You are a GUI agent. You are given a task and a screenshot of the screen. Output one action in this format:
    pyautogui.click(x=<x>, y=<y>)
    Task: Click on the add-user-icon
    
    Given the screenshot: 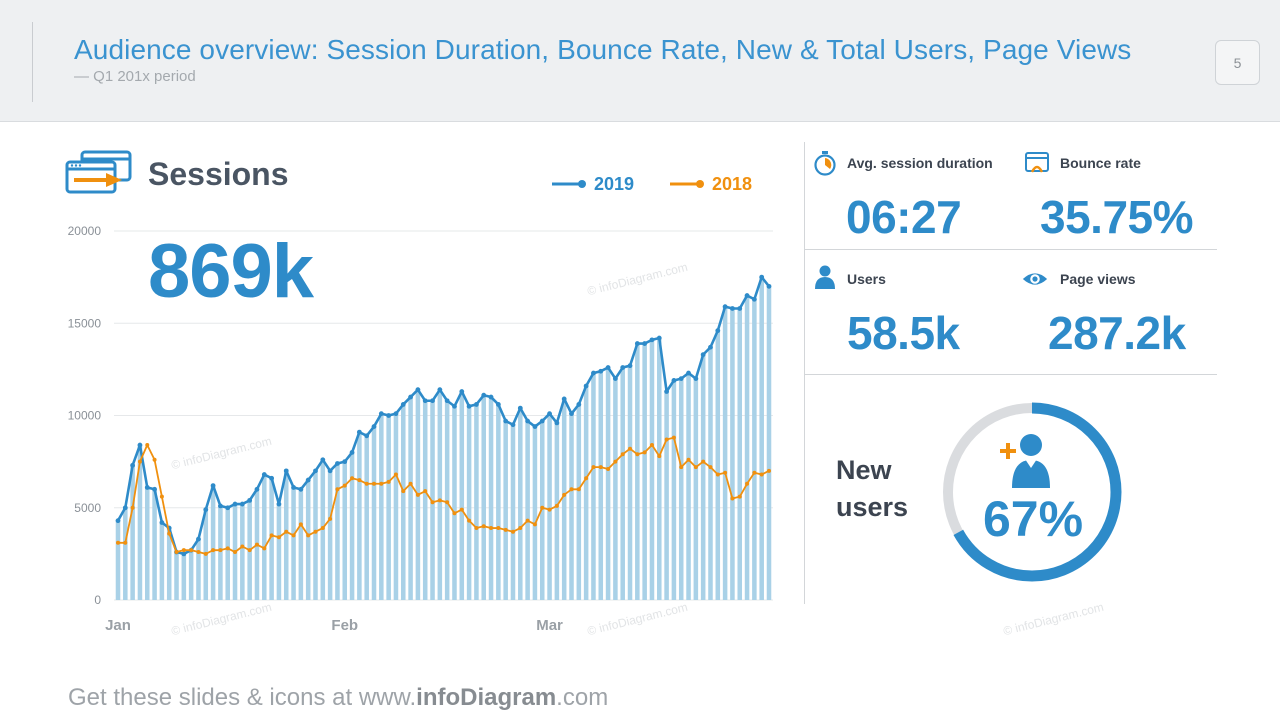 What is the action you would take?
    pyautogui.click(x=1025, y=461)
    